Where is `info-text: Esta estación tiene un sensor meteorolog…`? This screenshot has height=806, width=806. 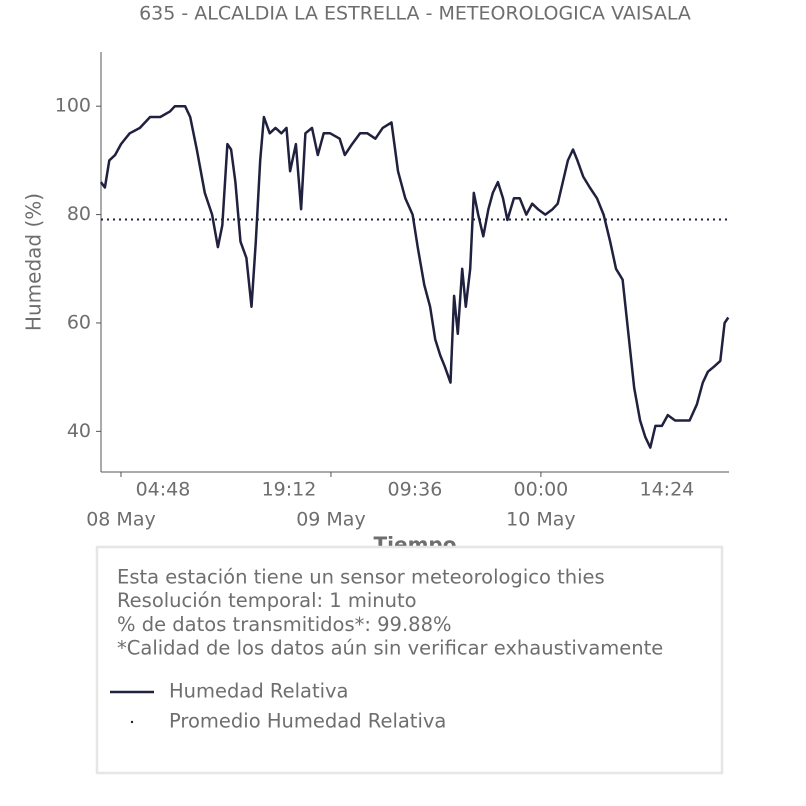 info-text: Esta estación tiene un sensor meteorolog… is located at coordinates (361, 577).